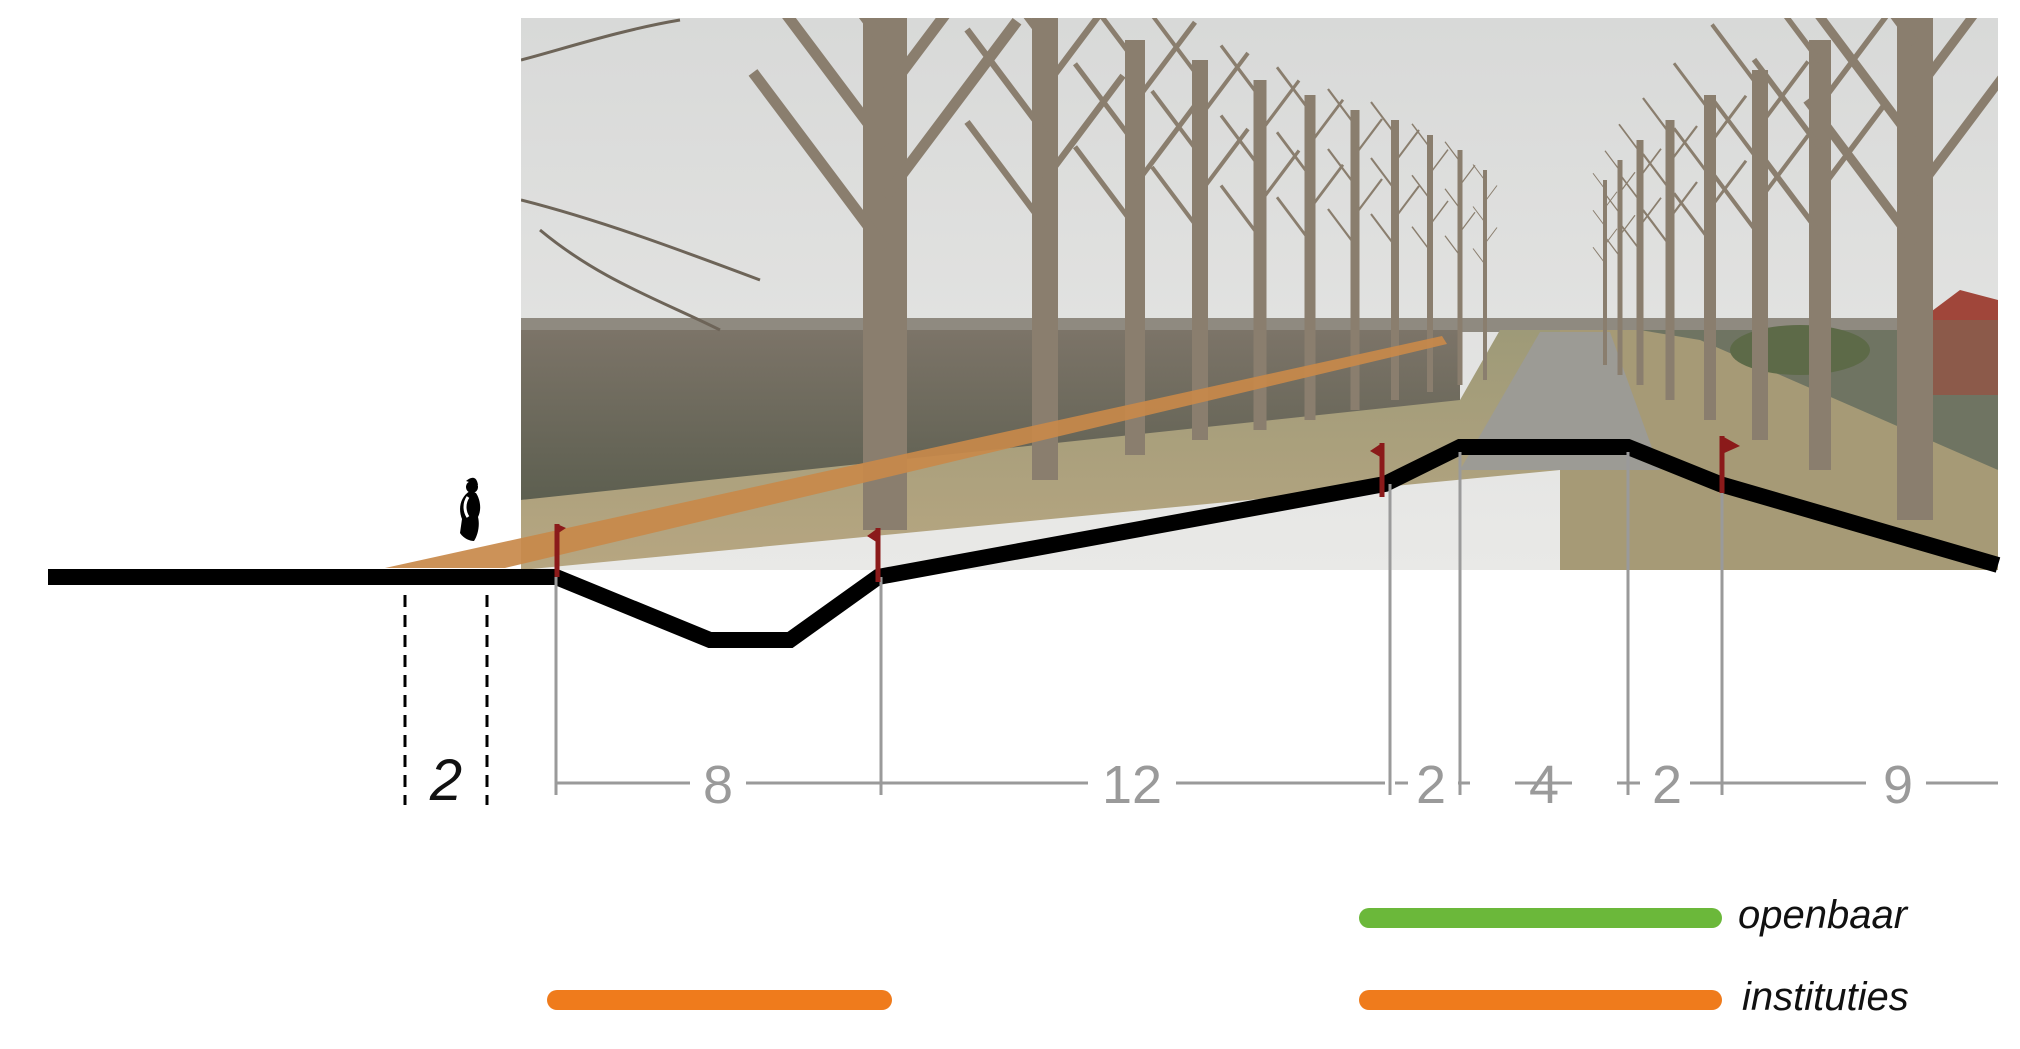  Describe the element at coordinates (1825, 997) in the screenshot. I see `legend-label-instituties: instituties` at that location.